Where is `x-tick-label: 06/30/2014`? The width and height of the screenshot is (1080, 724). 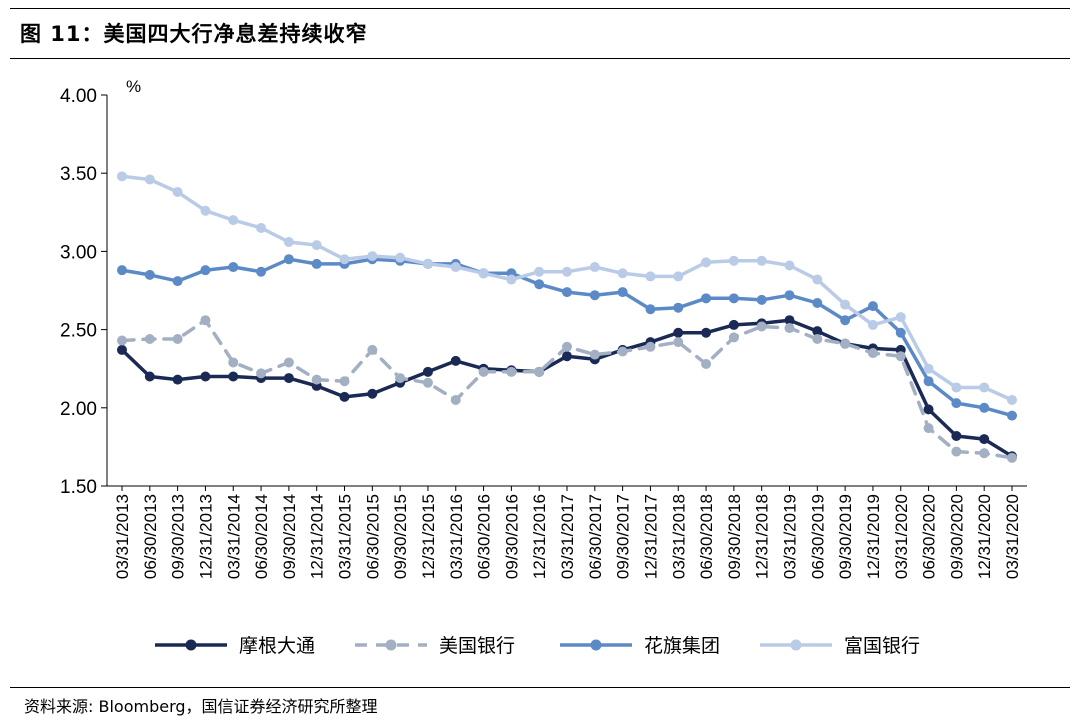 x-tick-label: 06/30/2014 is located at coordinates (261, 536).